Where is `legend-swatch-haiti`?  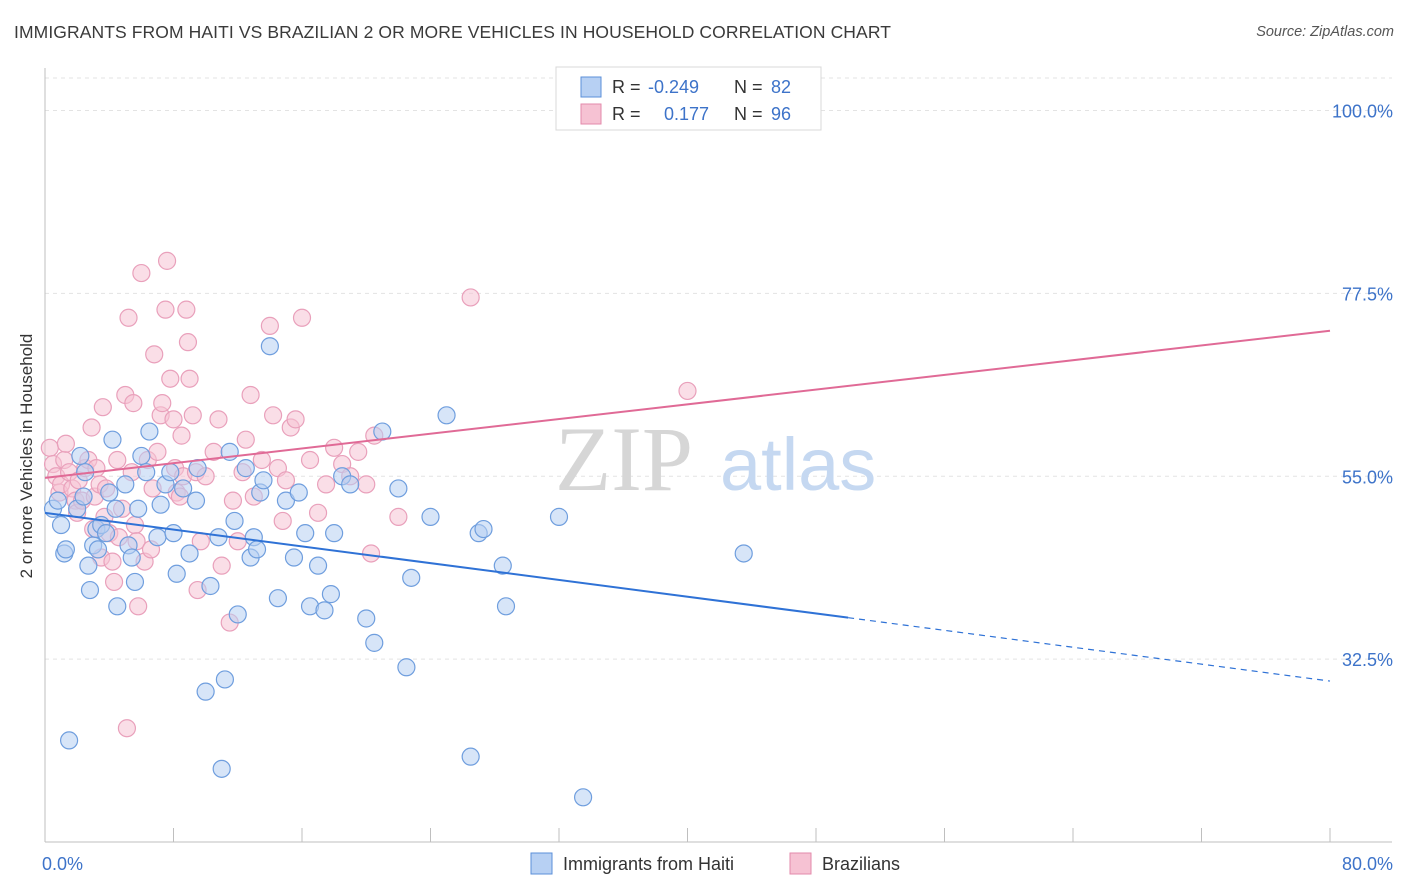 legend-swatch-haiti is located at coordinates (541, 863).